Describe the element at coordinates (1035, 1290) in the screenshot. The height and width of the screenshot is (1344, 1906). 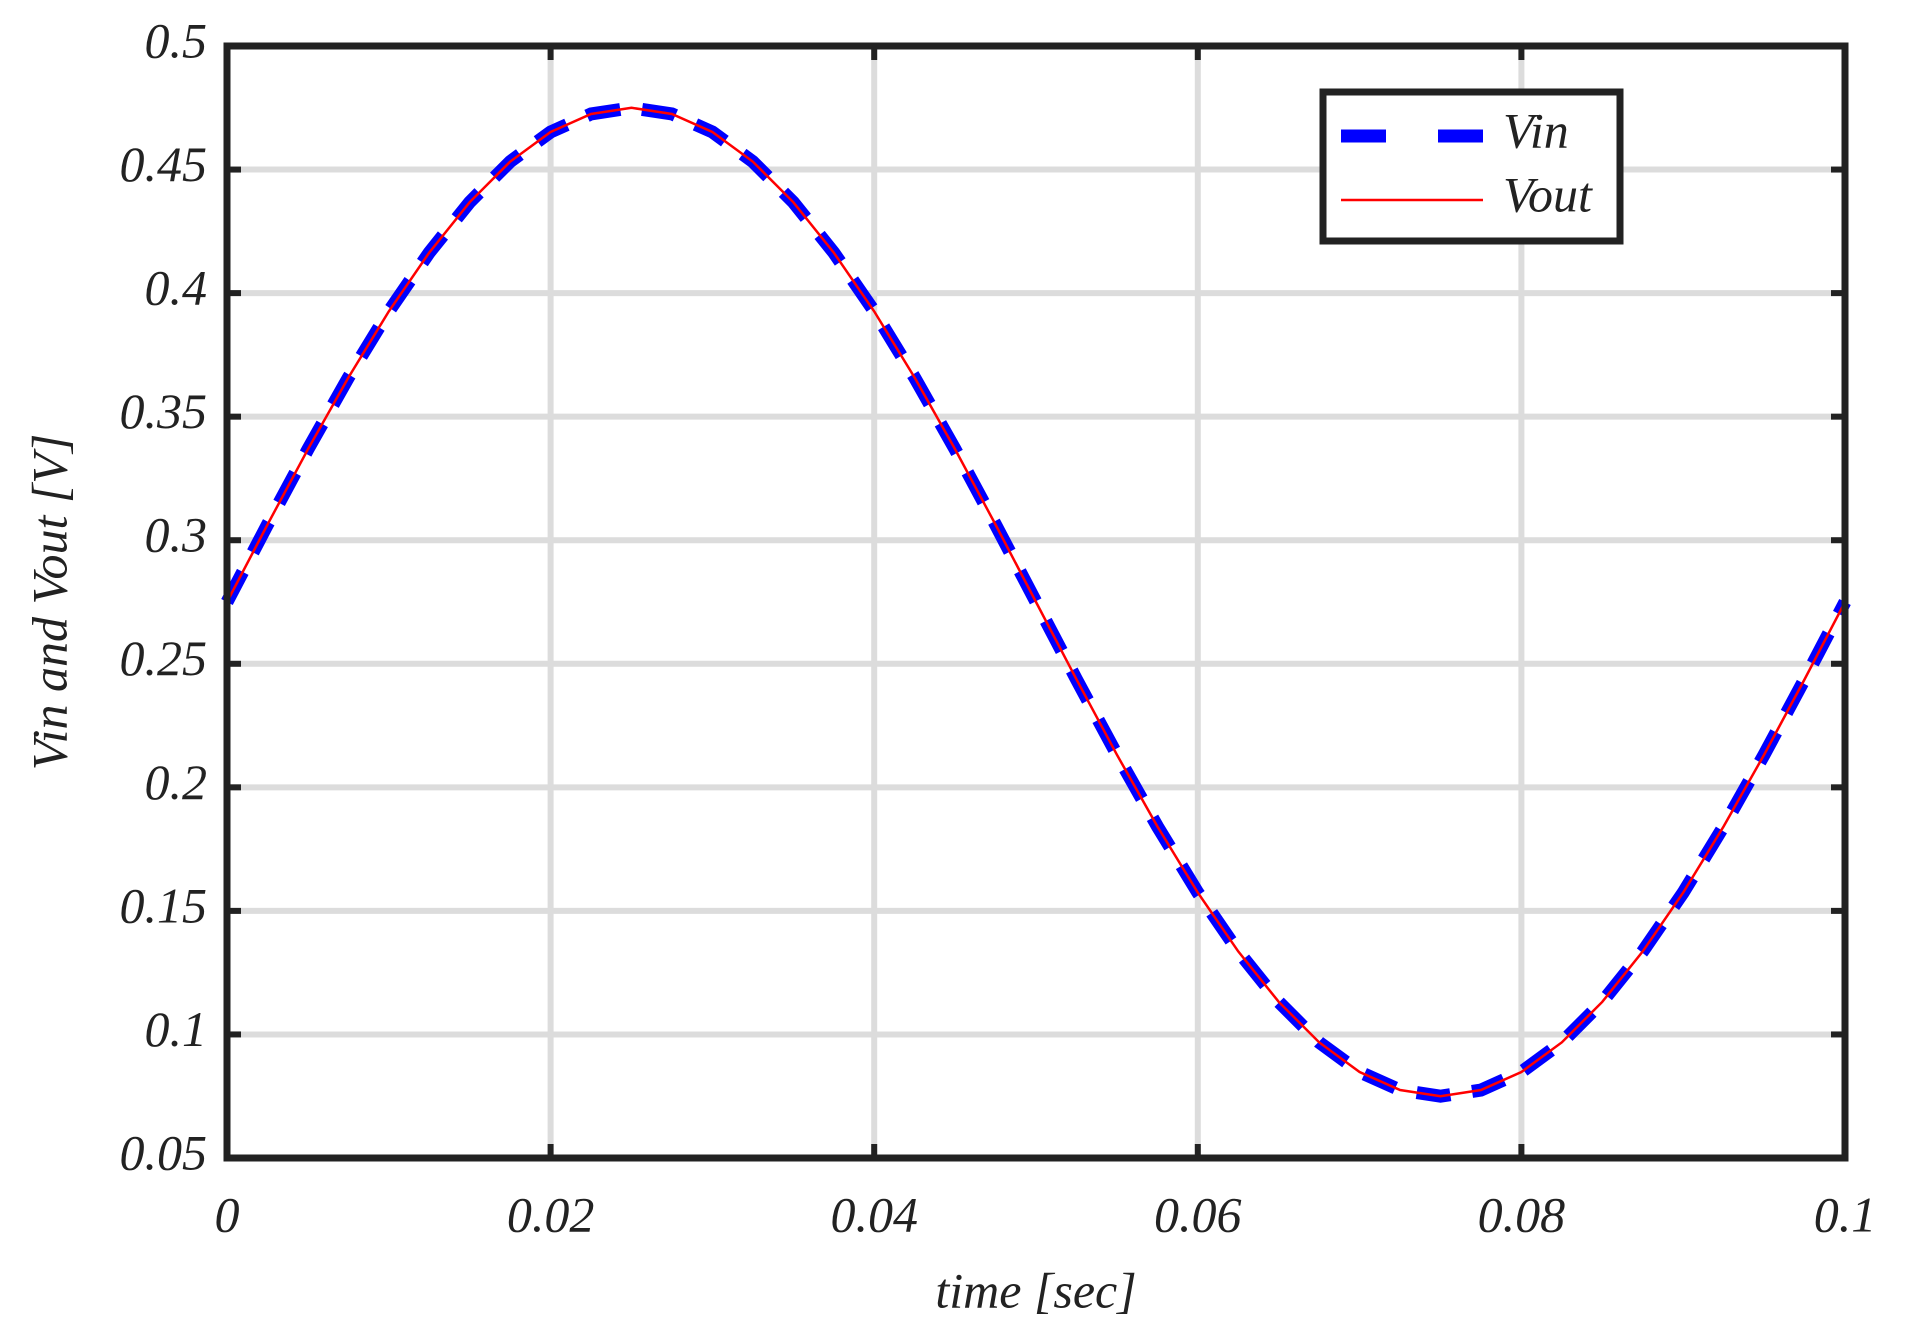
I see `x-axis-title: time [sec]` at that location.